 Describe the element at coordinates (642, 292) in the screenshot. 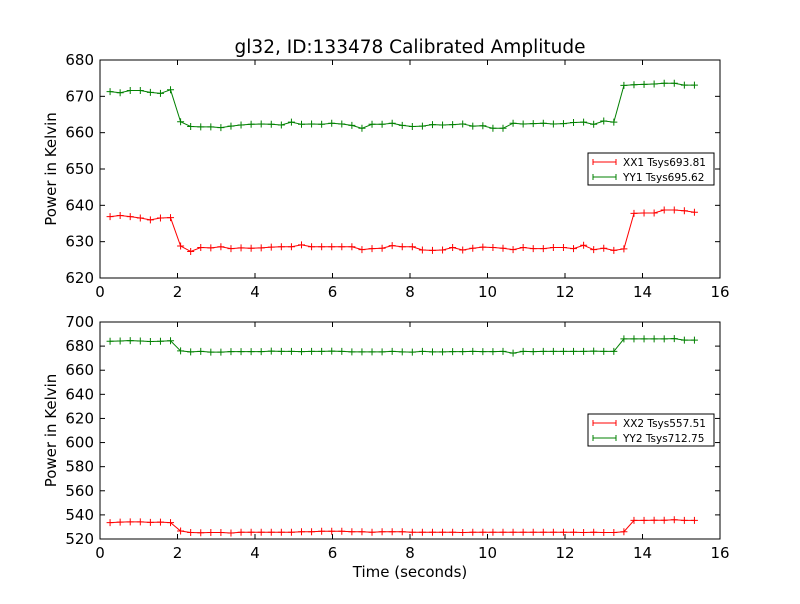

I see `x-tick-label: 14` at that location.